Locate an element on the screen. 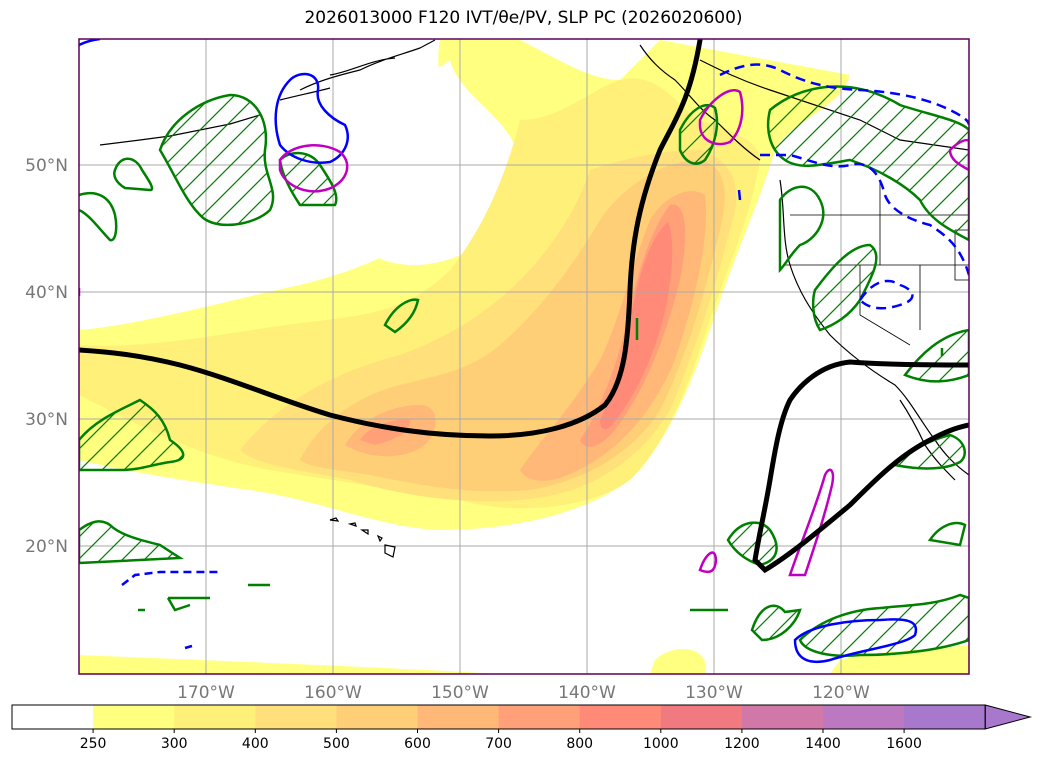  colorbar-label-600: 600 is located at coordinates (417, 744).